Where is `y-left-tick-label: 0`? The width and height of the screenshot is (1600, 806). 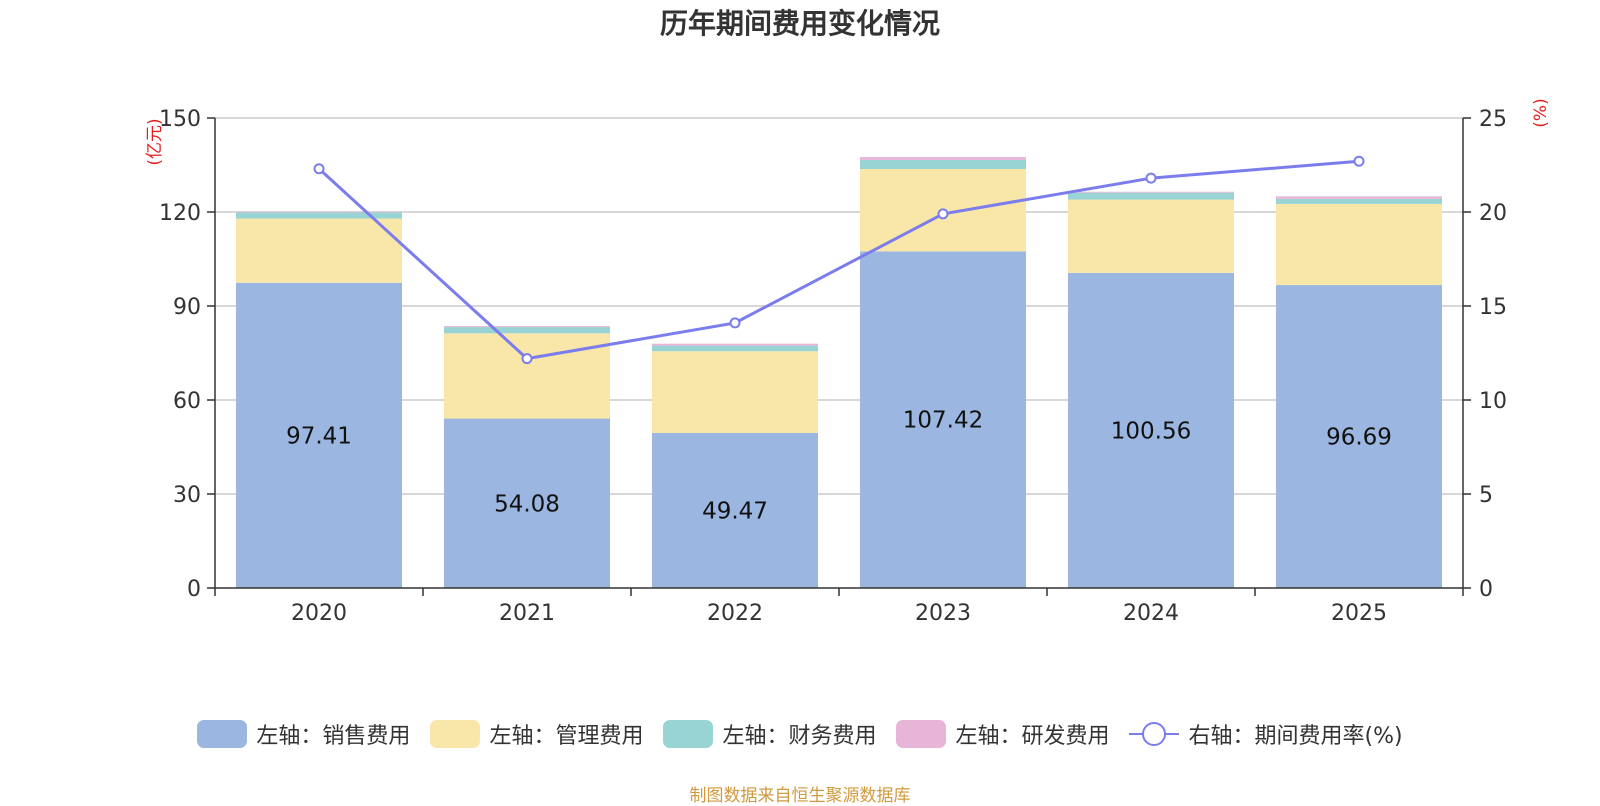
y-left-tick-label: 0 is located at coordinates (194, 589).